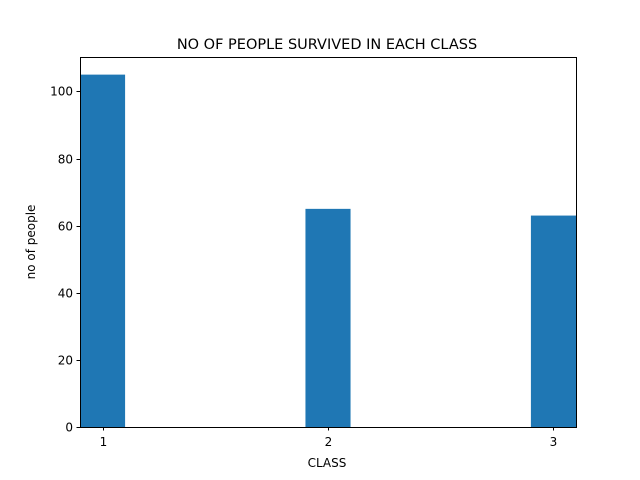 This screenshot has height=480, width=640. I want to click on y-tick-label: 60, so click(65, 227).